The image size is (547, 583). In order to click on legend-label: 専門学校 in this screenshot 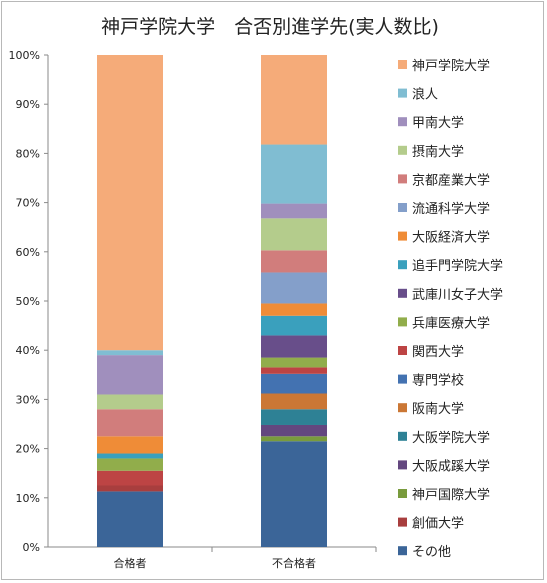, I will do `click(438, 381)`.